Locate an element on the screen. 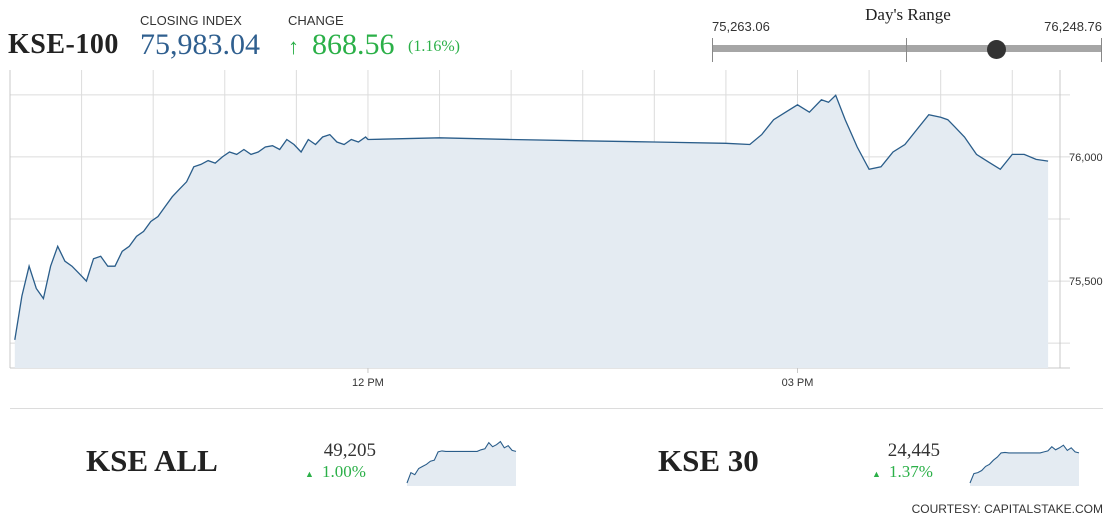 Image resolution: width=1113 pixels, height=520 pixels. y-tick-label: 76,000 is located at coordinates (1086, 158).